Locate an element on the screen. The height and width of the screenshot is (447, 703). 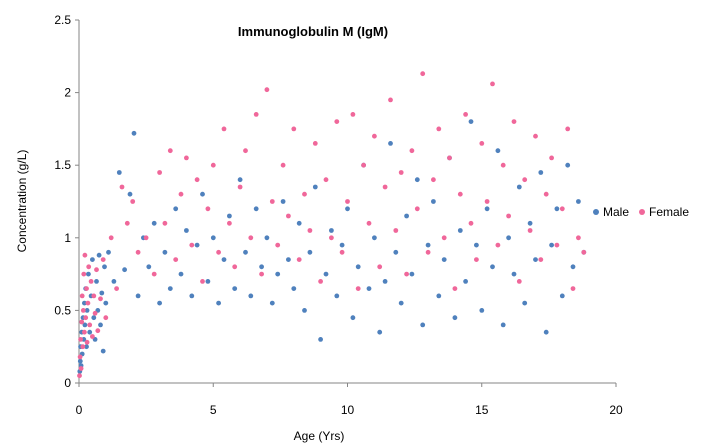
y-tick-label: 1.5 is located at coordinates (62, 165).